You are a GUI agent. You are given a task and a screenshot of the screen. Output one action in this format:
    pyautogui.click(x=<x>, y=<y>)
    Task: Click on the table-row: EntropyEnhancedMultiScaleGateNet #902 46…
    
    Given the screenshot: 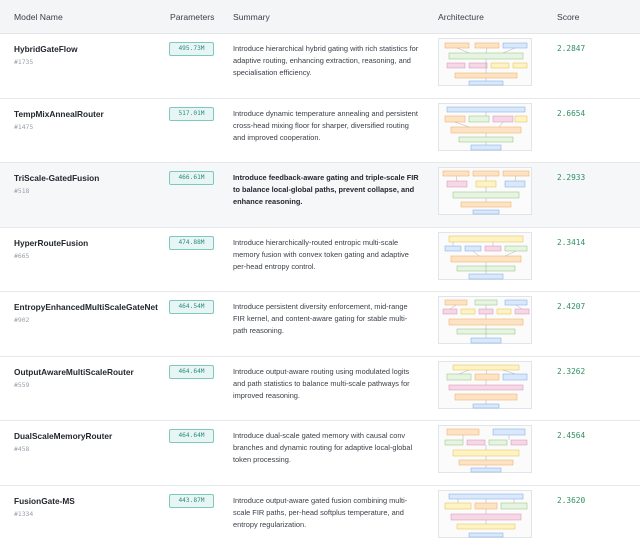 What is the action you would take?
    pyautogui.click(x=320, y=324)
    